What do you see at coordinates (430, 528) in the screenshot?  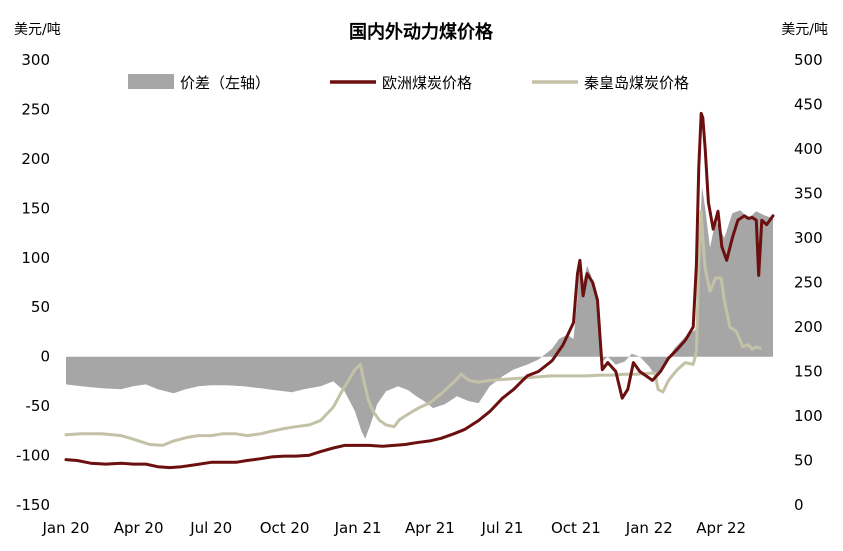 I see `x-tick-label: Apr 21` at bounding box center [430, 528].